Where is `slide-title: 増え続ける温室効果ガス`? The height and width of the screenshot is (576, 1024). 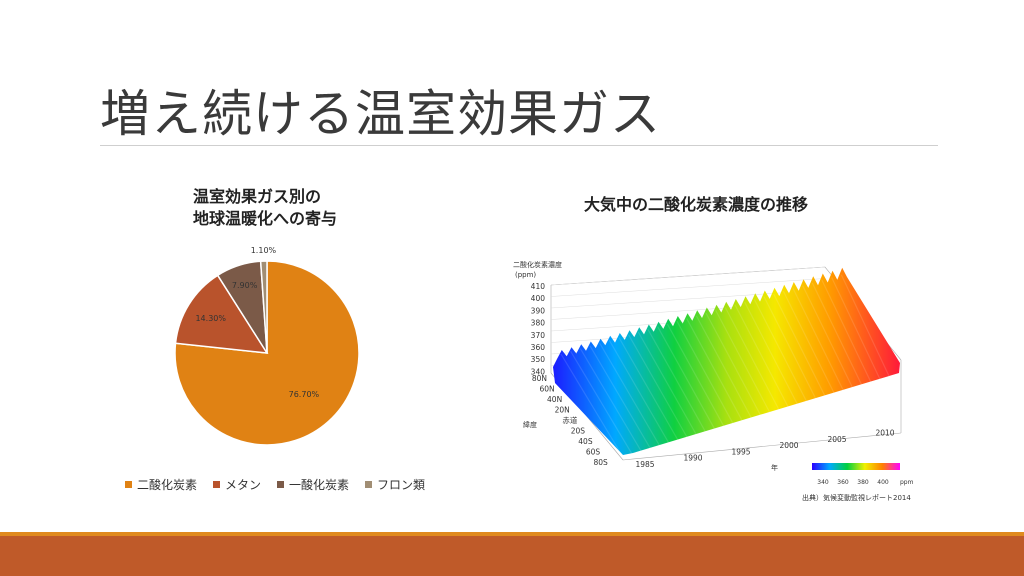
slide-title: 増え続ける温室効果ガス is located at coordinates (380, 114).